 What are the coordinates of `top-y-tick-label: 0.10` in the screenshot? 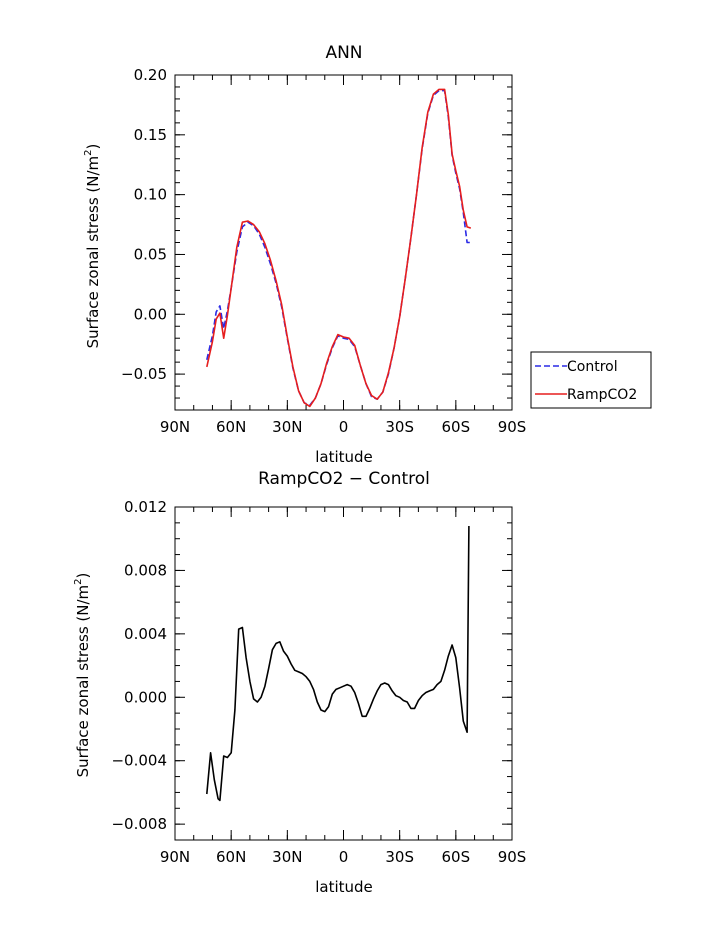 It's located at (150, 195).